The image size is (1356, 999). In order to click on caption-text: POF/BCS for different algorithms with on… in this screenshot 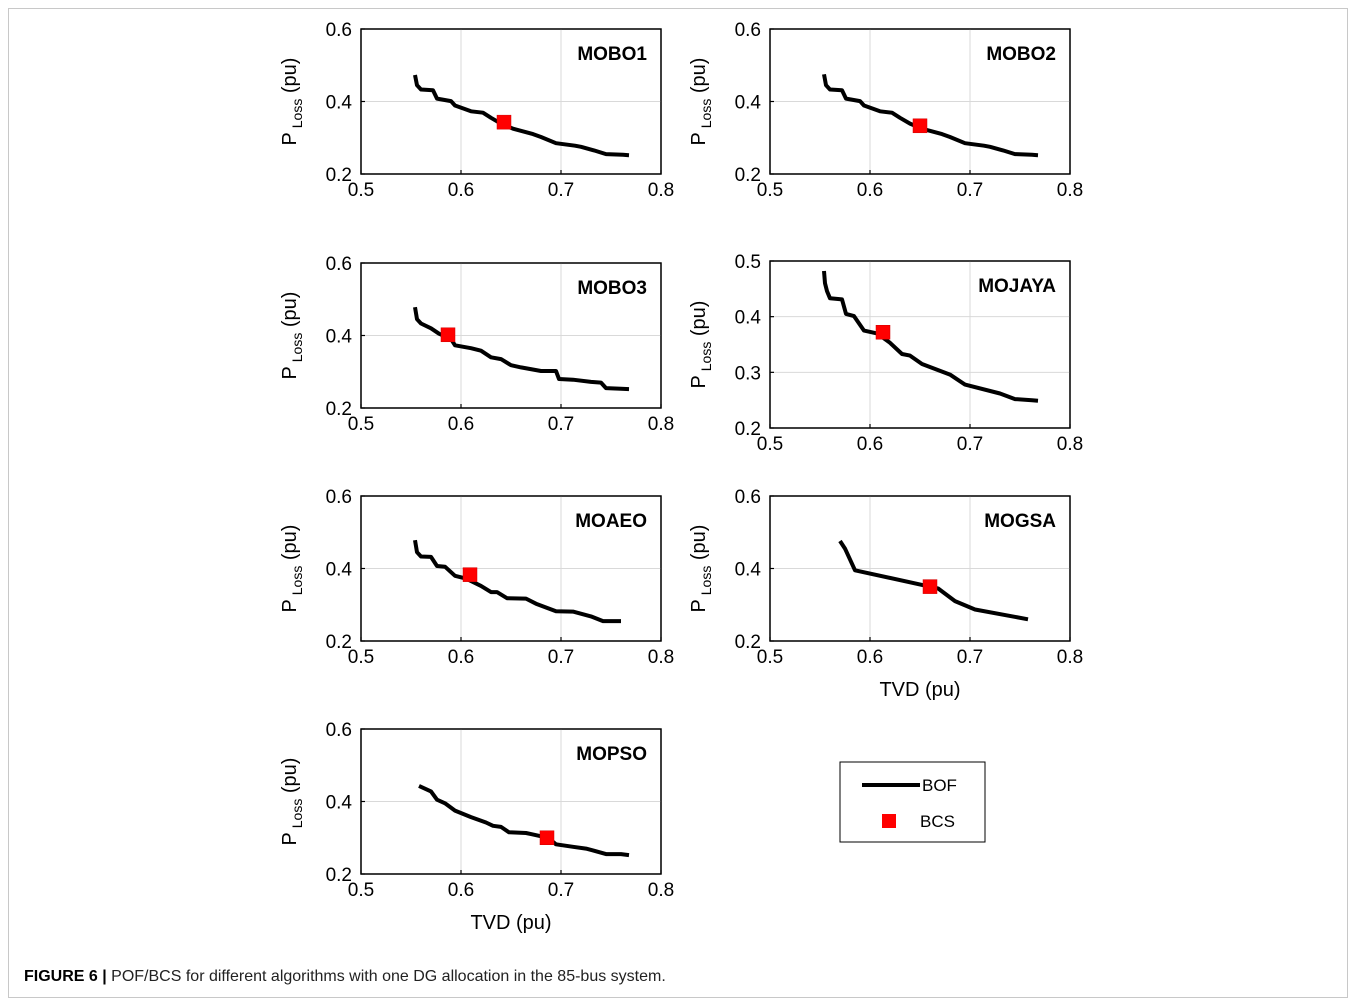, I will do `click(386, 976)`.